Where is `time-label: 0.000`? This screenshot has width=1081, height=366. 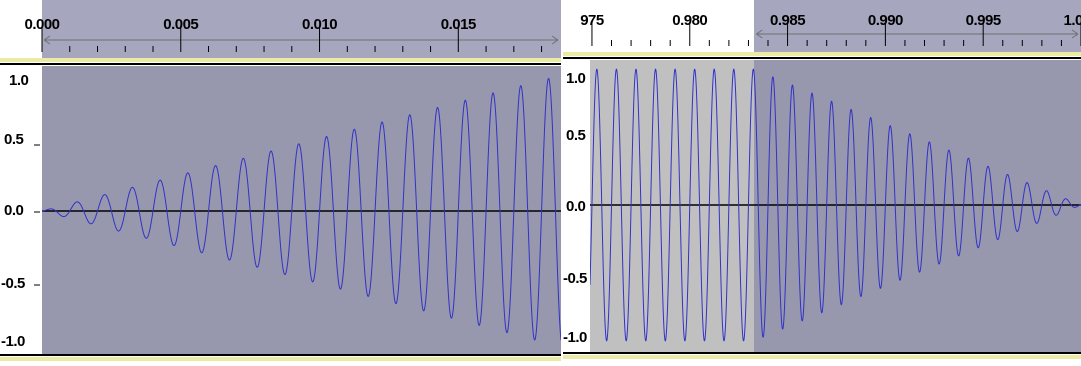
time-label: 0.000 is located at coordinates (42, 24).